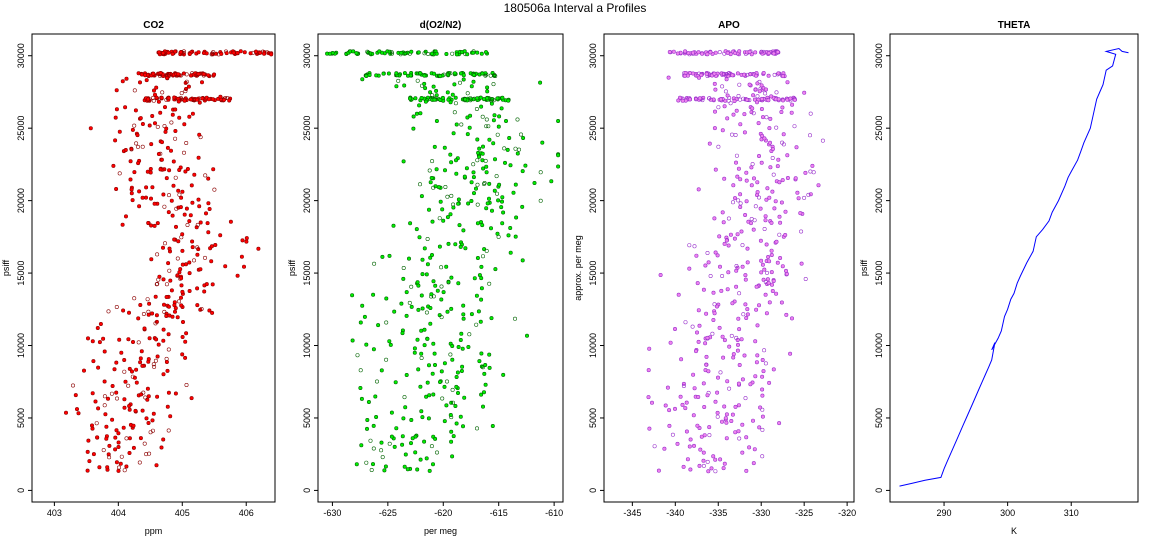  I want to click on y-tick-label-theta-6: 30000, so click(879, 55).